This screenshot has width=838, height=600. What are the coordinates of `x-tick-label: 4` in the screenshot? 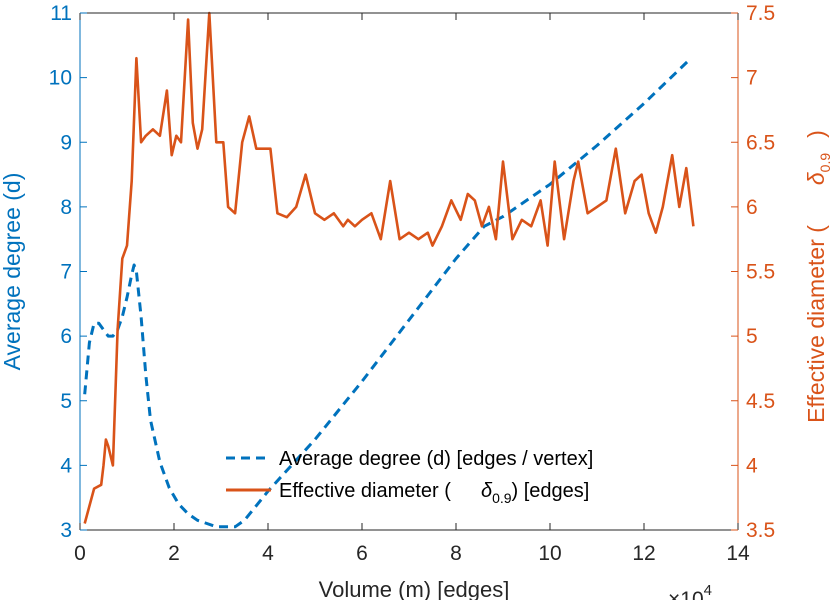 It's located at (268, 553).